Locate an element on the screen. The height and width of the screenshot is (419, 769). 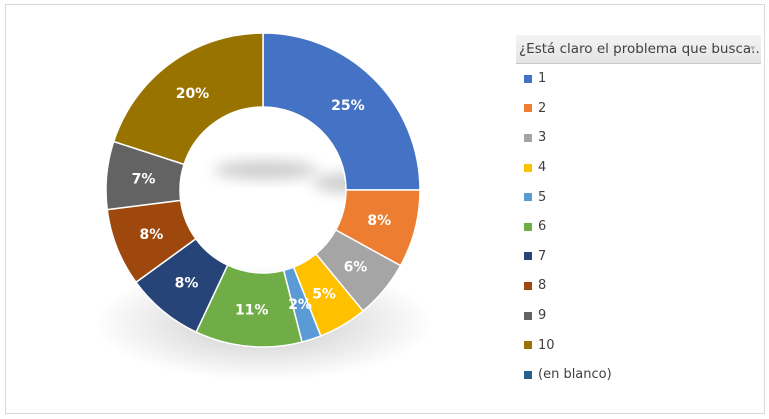
legend-item-8: 8 is located at coordinates (638, 286).